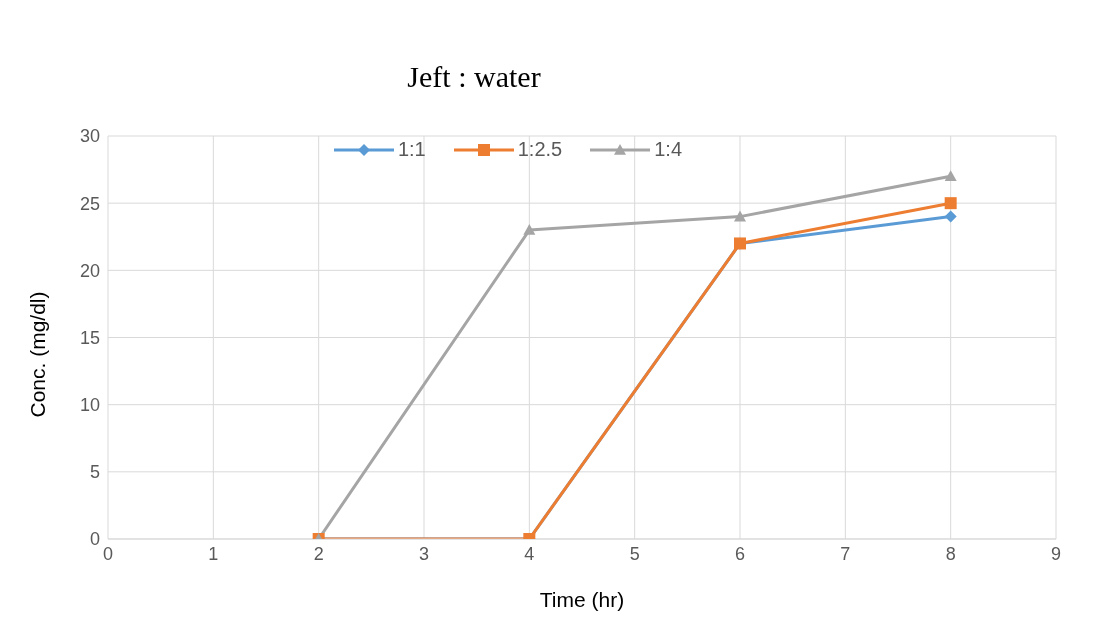 This screenshot has height=627, width=1114. Describe the element at coordinates (634, 553) in the screenshot. I see `x-tick-label: 5` at that location.